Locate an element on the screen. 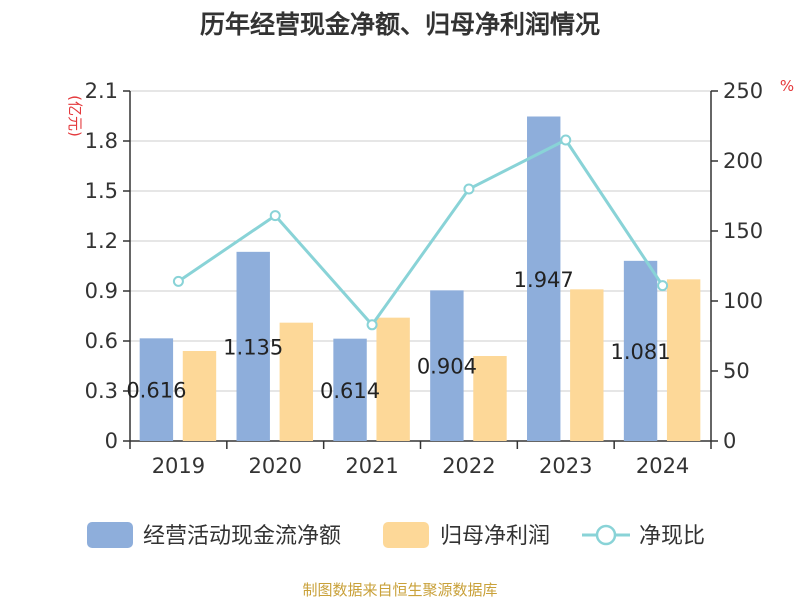 Image resolution: width=800 pixels, height=600 pixels. left-tick-label: 1.5 is located at coordinates (101, 191).